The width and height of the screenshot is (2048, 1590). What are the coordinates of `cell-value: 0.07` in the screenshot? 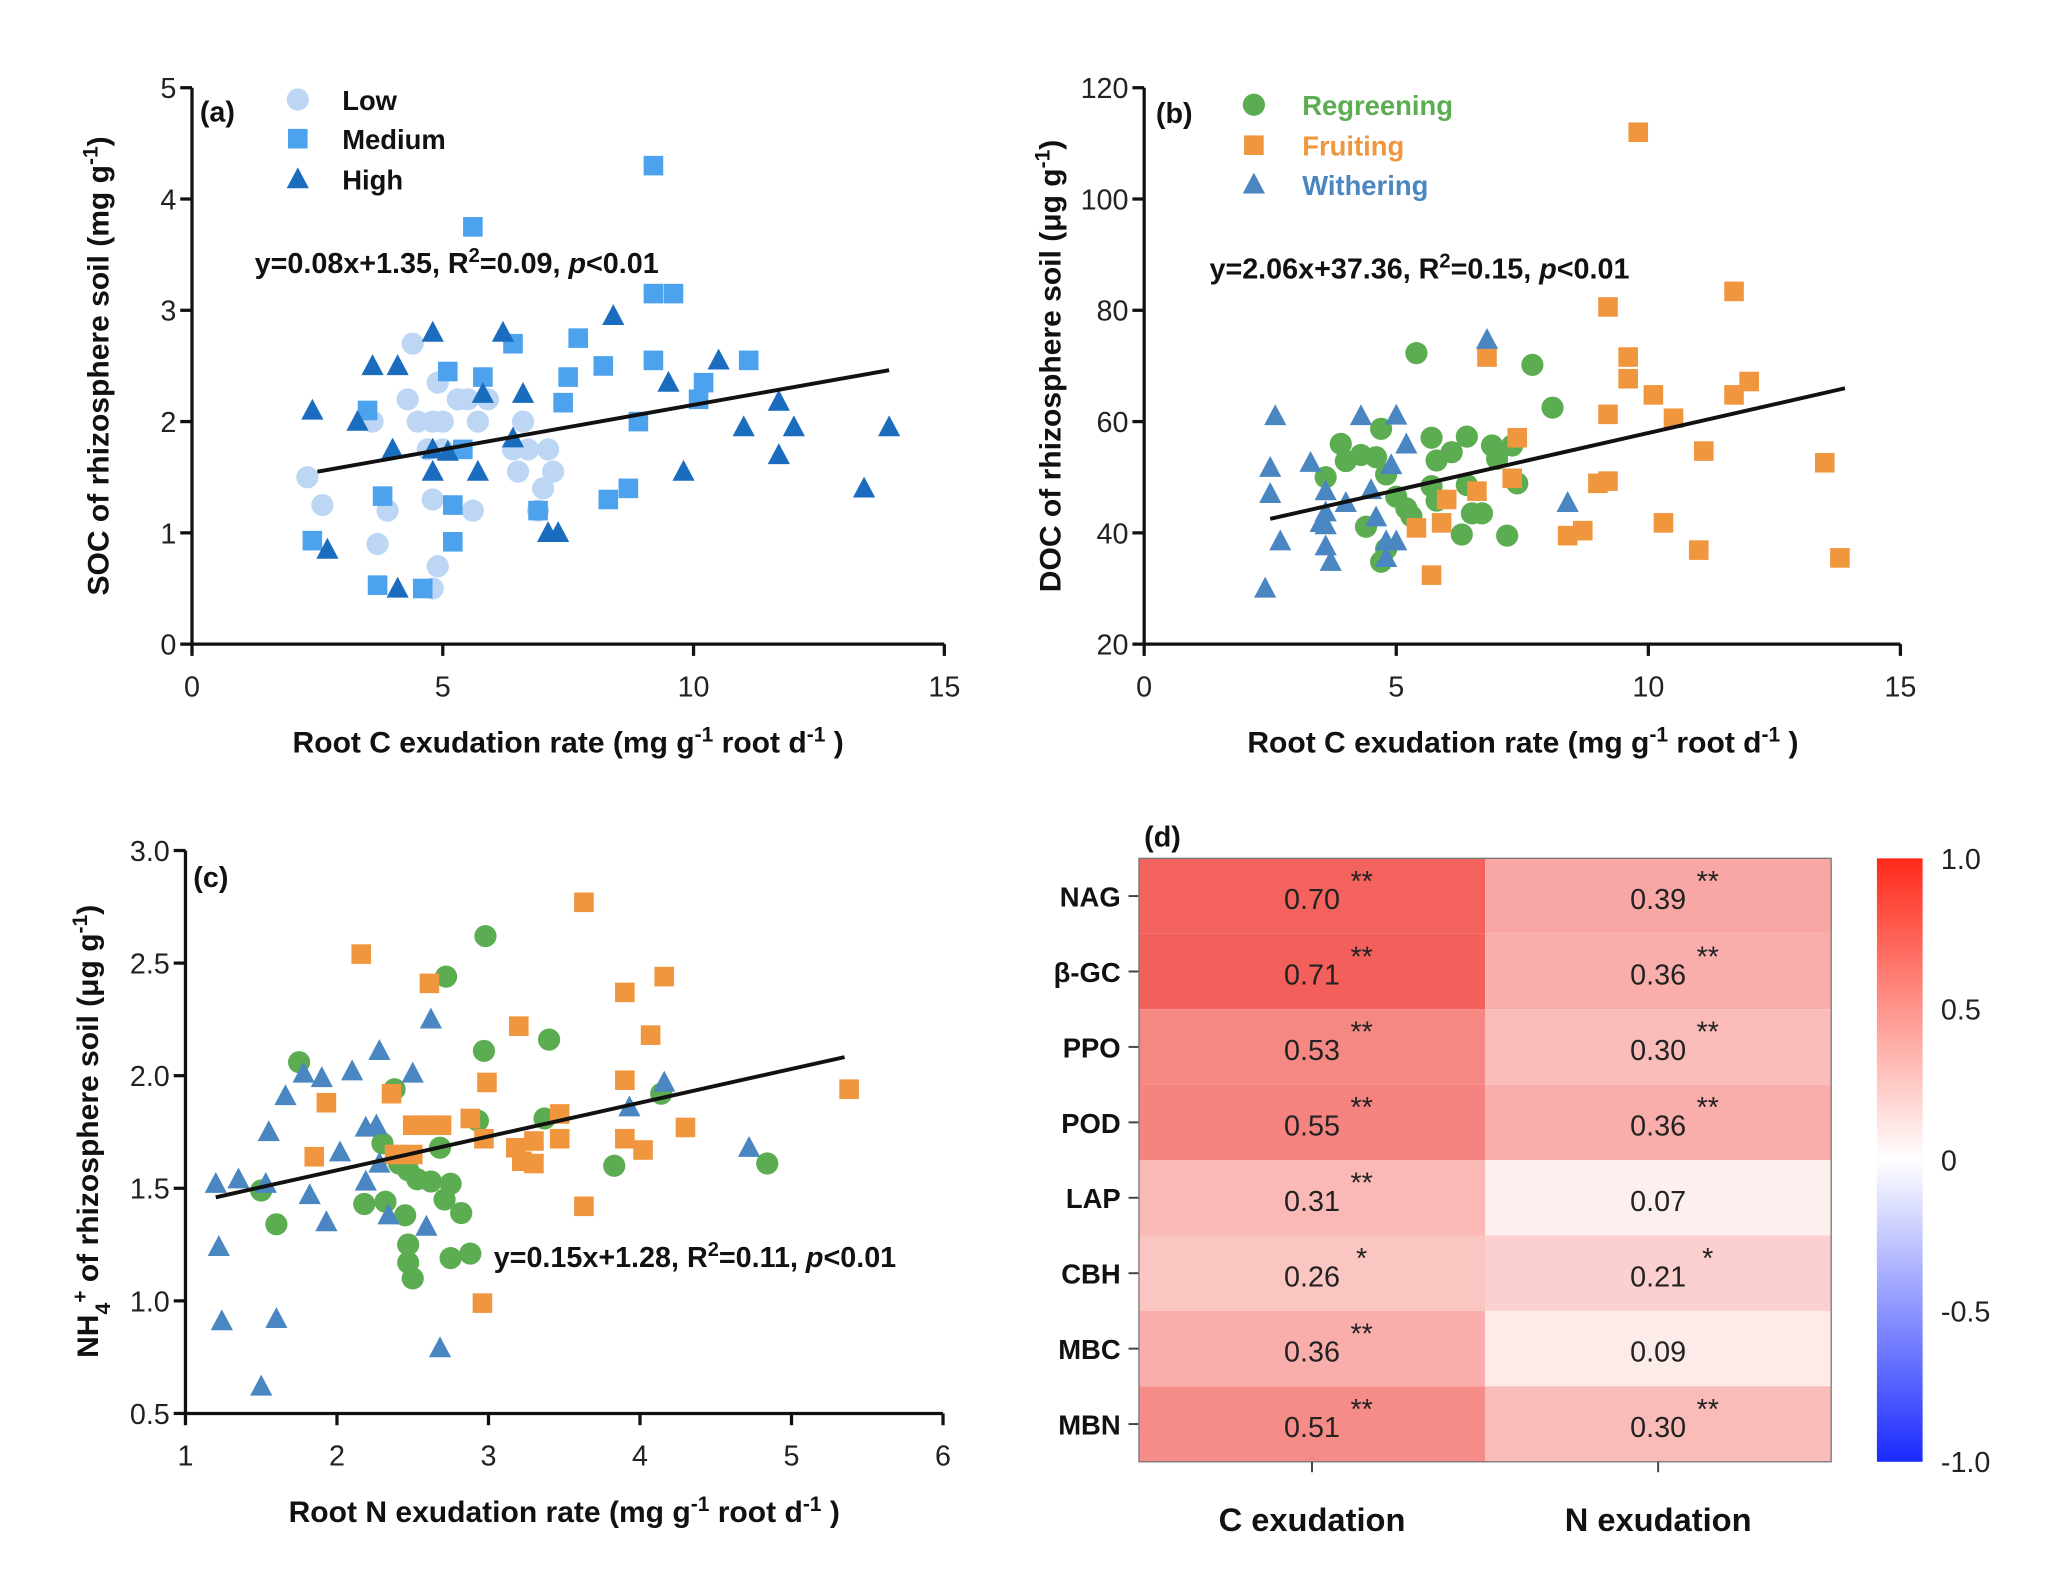 It's located at (1658, 1202).